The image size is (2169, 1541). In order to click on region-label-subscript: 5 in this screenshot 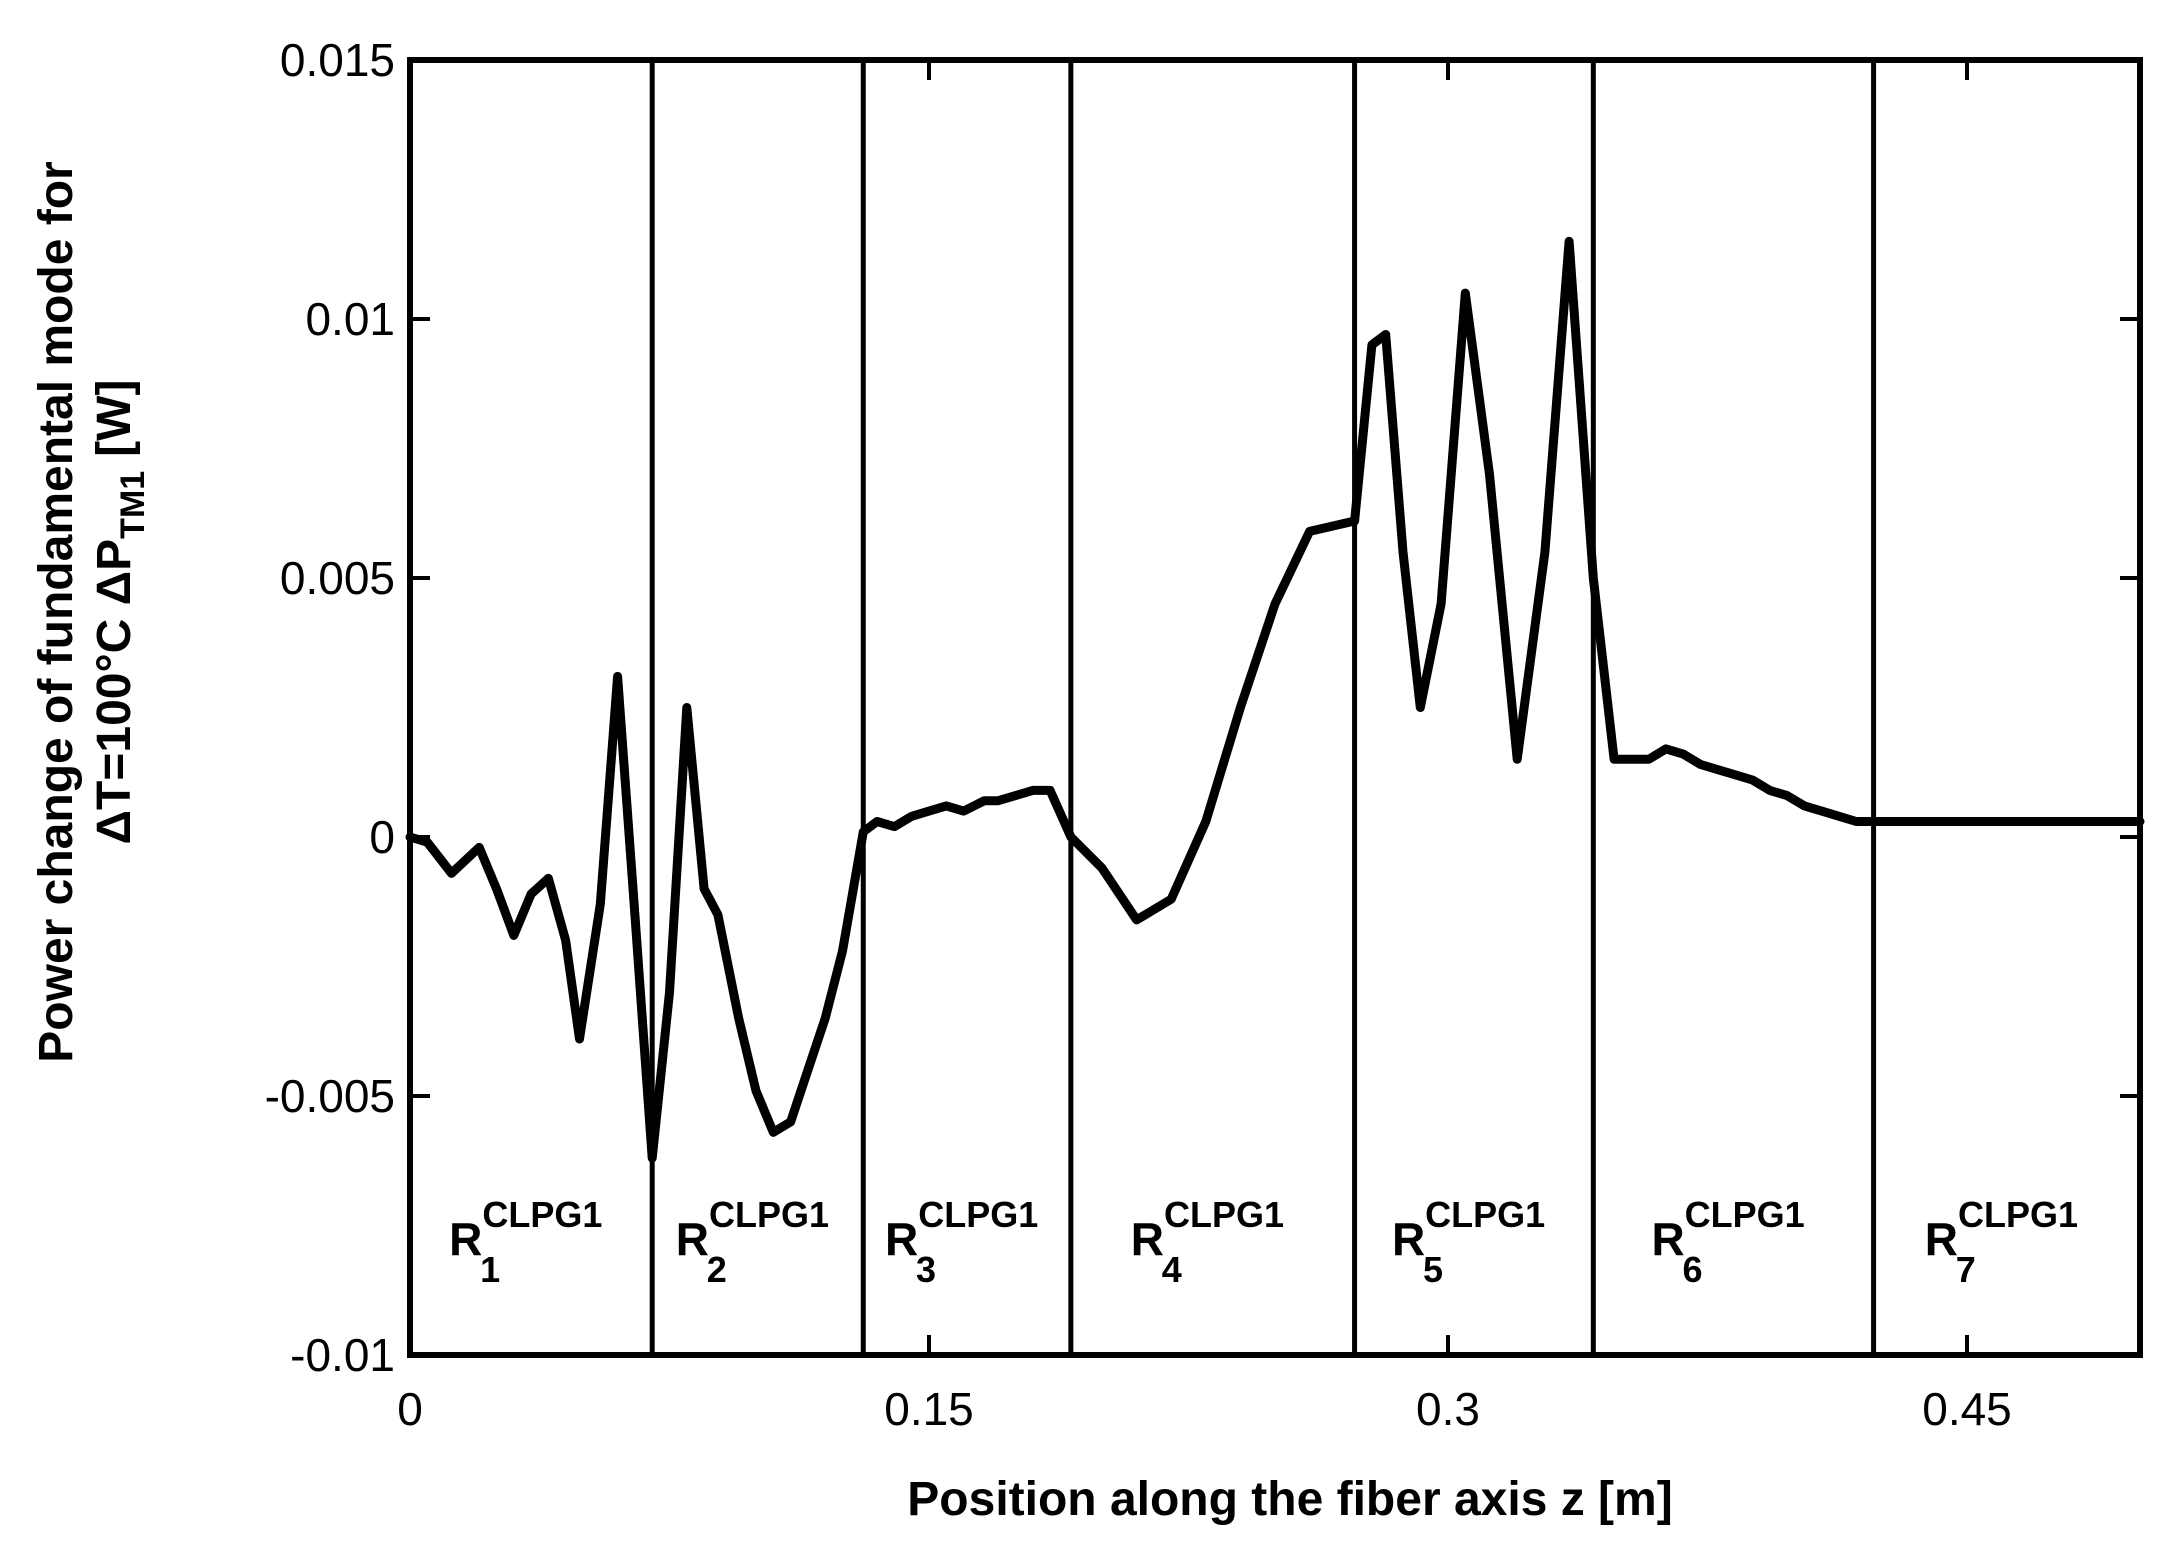, I will do `click(1433, 1269)`.